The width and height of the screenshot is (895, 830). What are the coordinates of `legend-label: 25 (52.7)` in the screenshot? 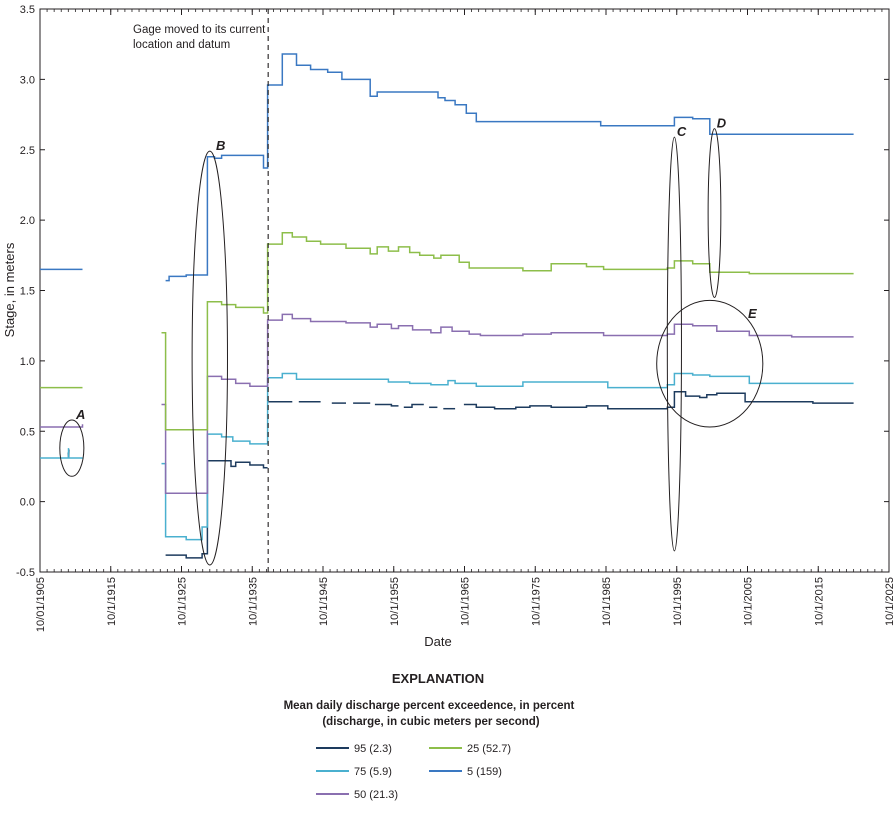 It's located at (489, 749).